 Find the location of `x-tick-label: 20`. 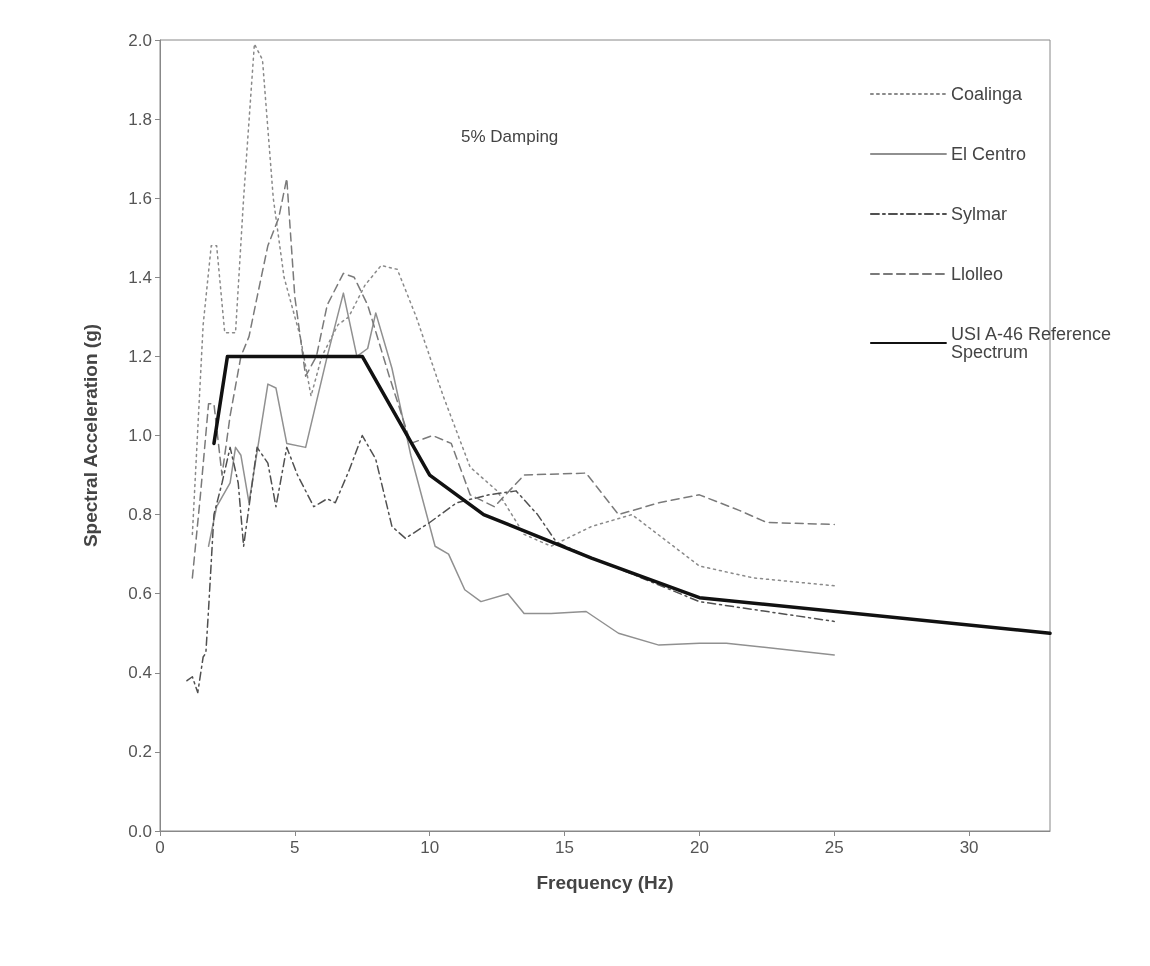

x-tick-label: 20 is located at coordinates (699, 847).